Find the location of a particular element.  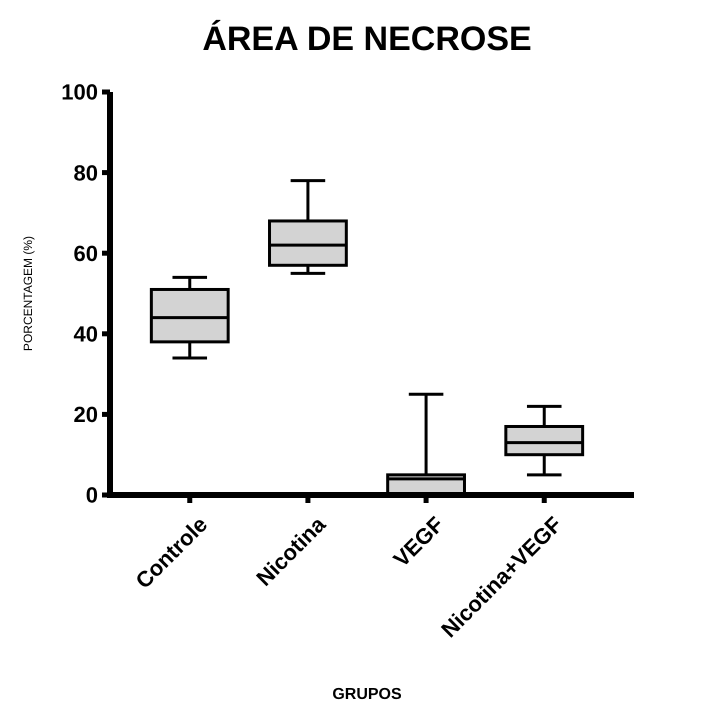

y-tick-label: 0 is located at coordinates (92, 495).